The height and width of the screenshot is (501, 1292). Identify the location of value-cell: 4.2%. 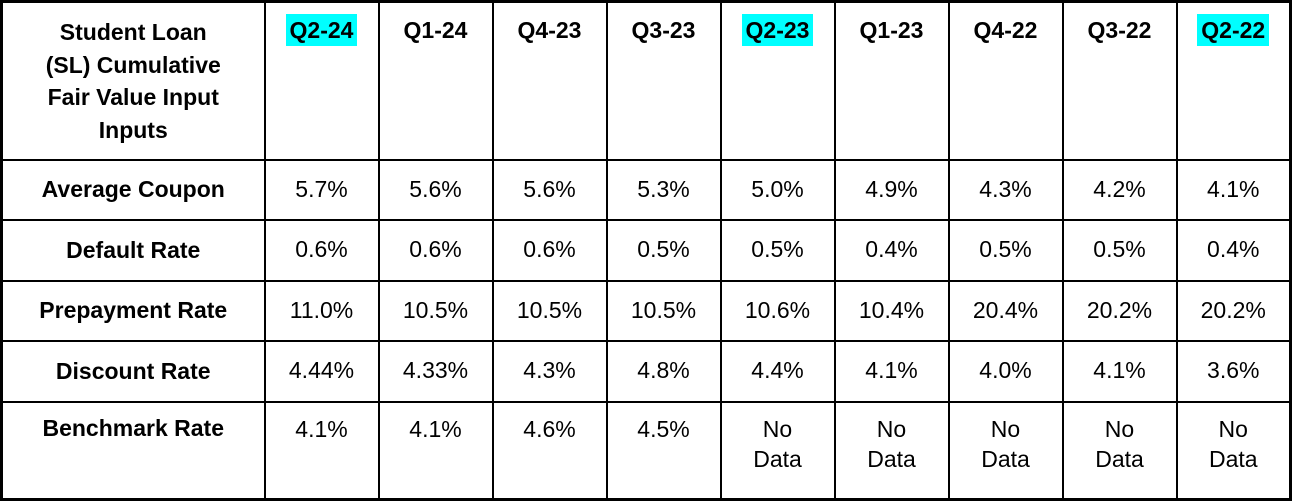
(1119, 190).